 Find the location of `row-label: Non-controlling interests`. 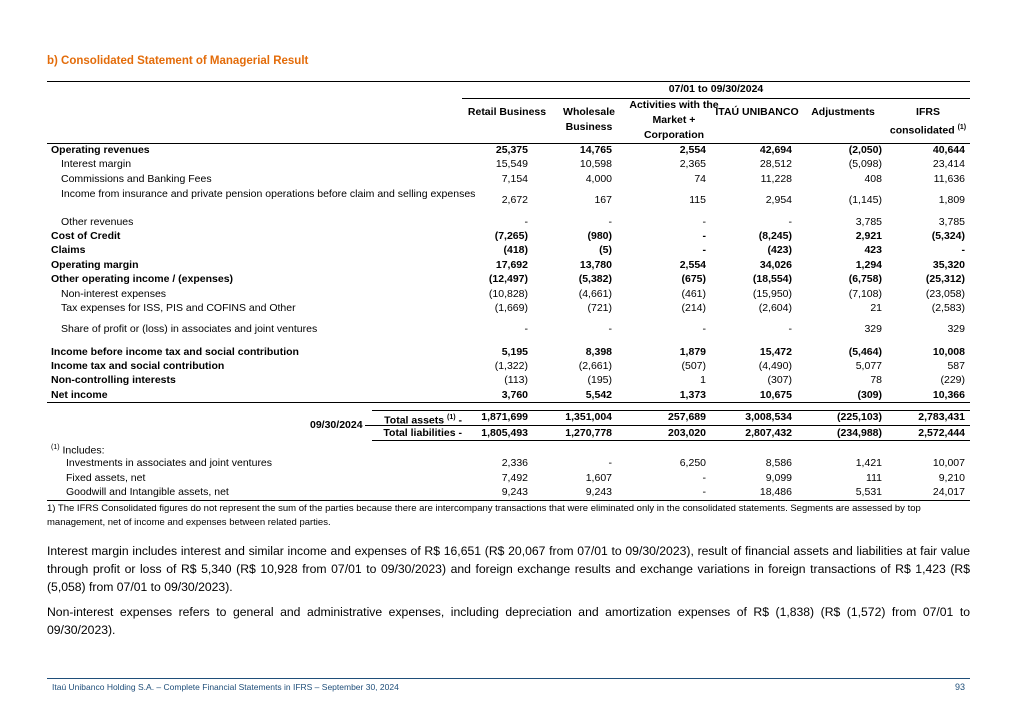

row-label: Non-controlling interests is located at coordinates (113, 380).